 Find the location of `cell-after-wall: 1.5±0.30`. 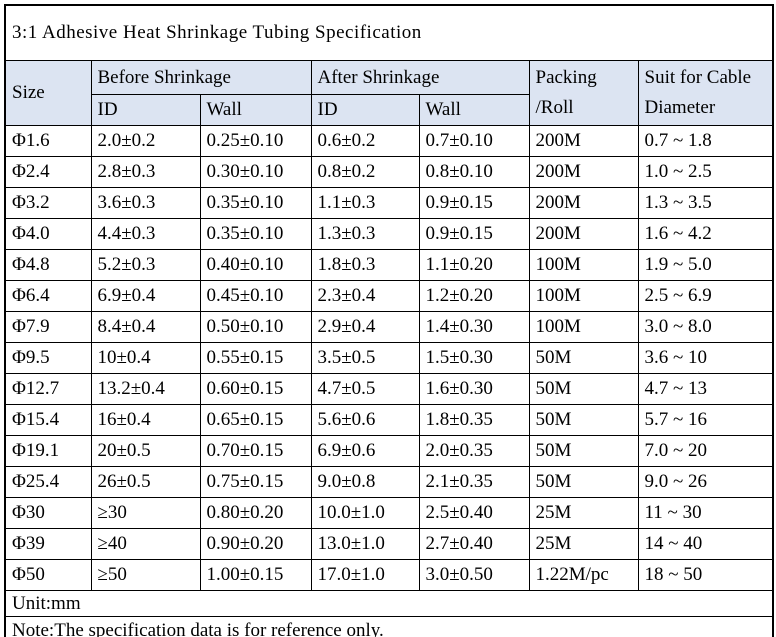

cell-after-wall: 1.5±0.30 is located at coordinates (474, 358).